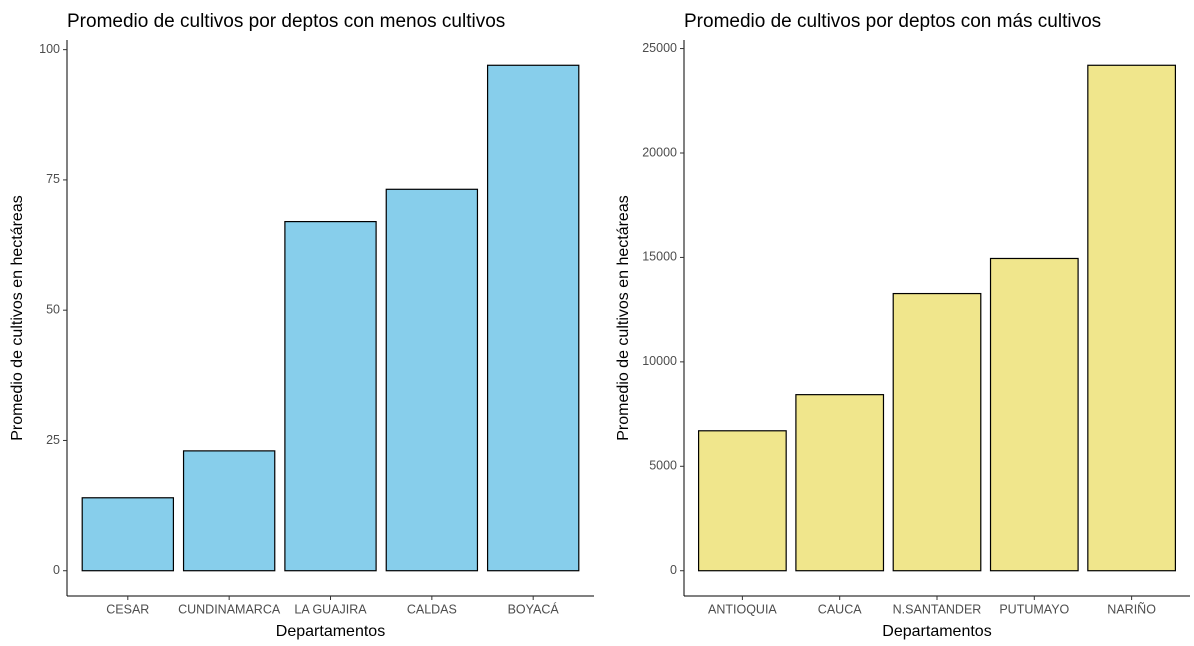  What do you see at coordinates (659, 257) in the screenshot?
I see `y-tick-label: 15000` at bounding box center [659, 257].